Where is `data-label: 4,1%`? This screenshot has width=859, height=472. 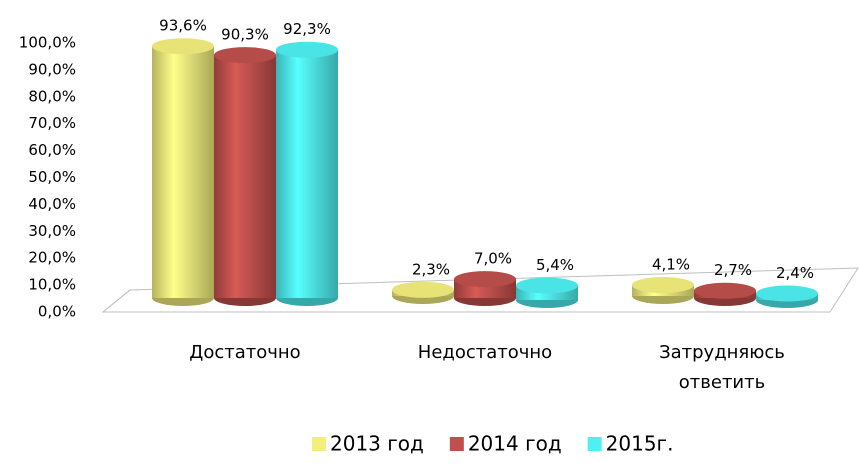 data-label: 4,1% is located at coordinates (671, 264).